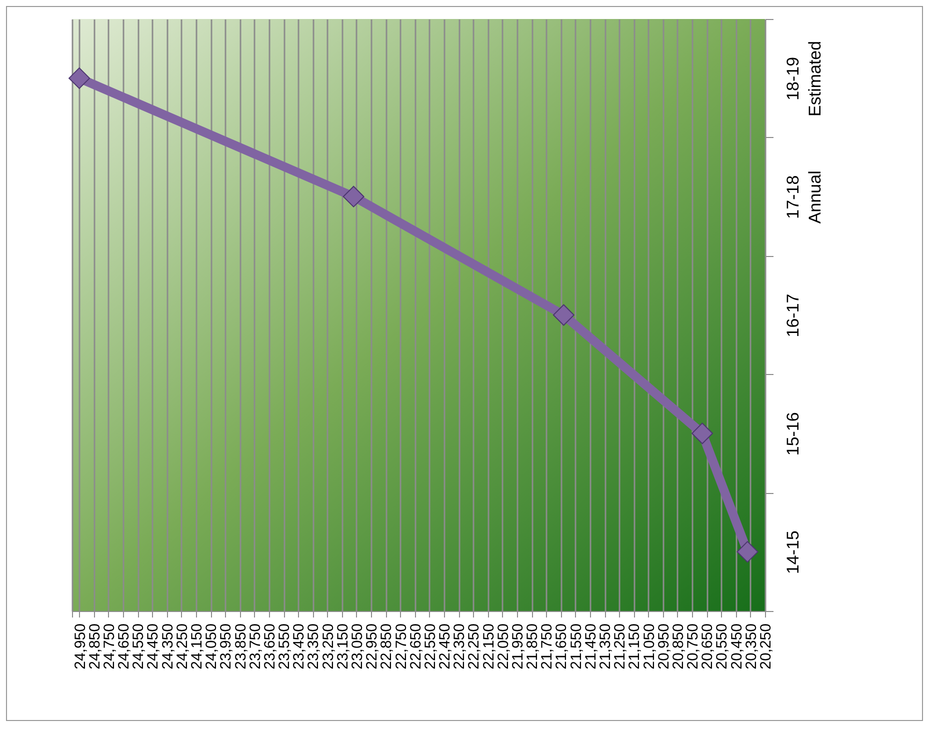  Describe the element at coordinates (663, 647) in the screenshot. I see `x-tick-label: 20,950` at that location.